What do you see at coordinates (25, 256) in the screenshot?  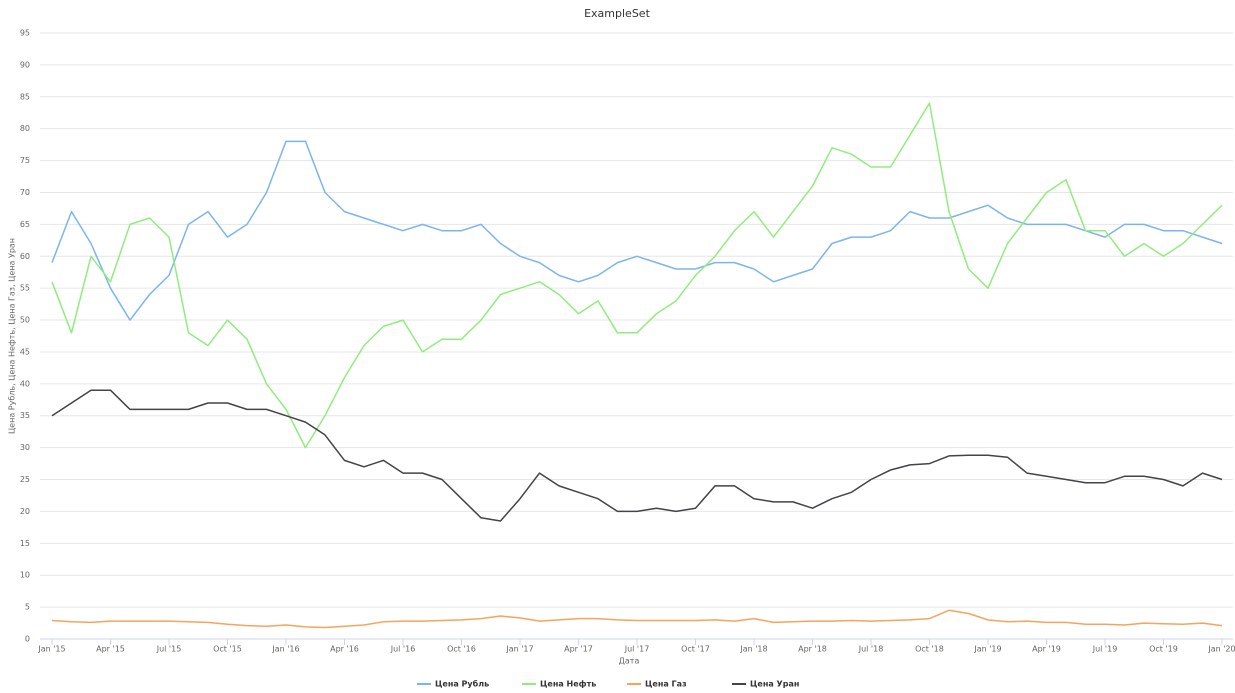 I see `y-tick-label: 60` at bounding box center [25, 256].